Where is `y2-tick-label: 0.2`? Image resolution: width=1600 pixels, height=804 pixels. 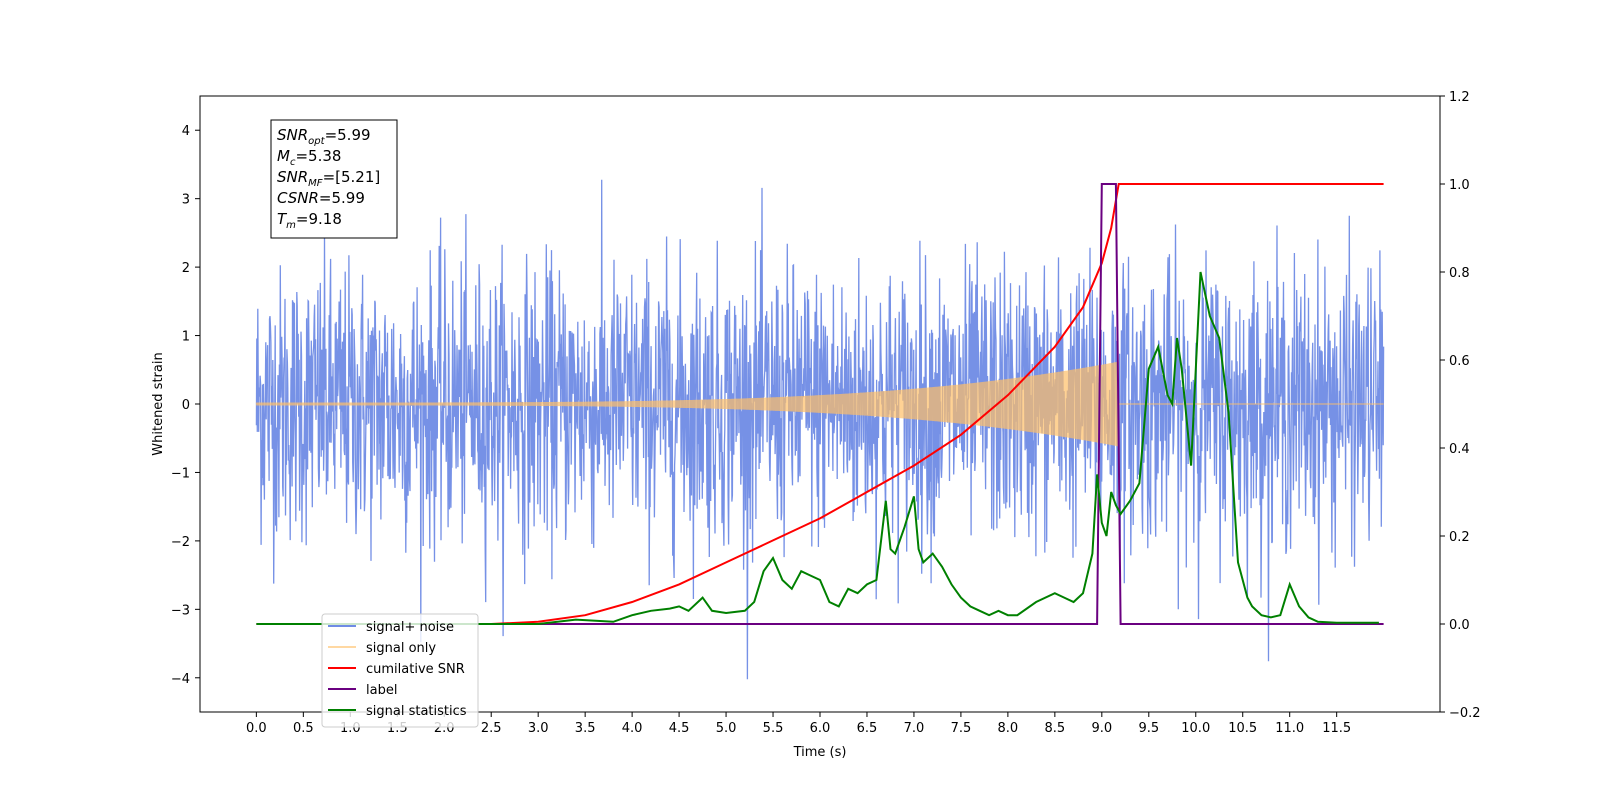 y2-tick-label: 0.2 is located at coordinates (1459, 537).